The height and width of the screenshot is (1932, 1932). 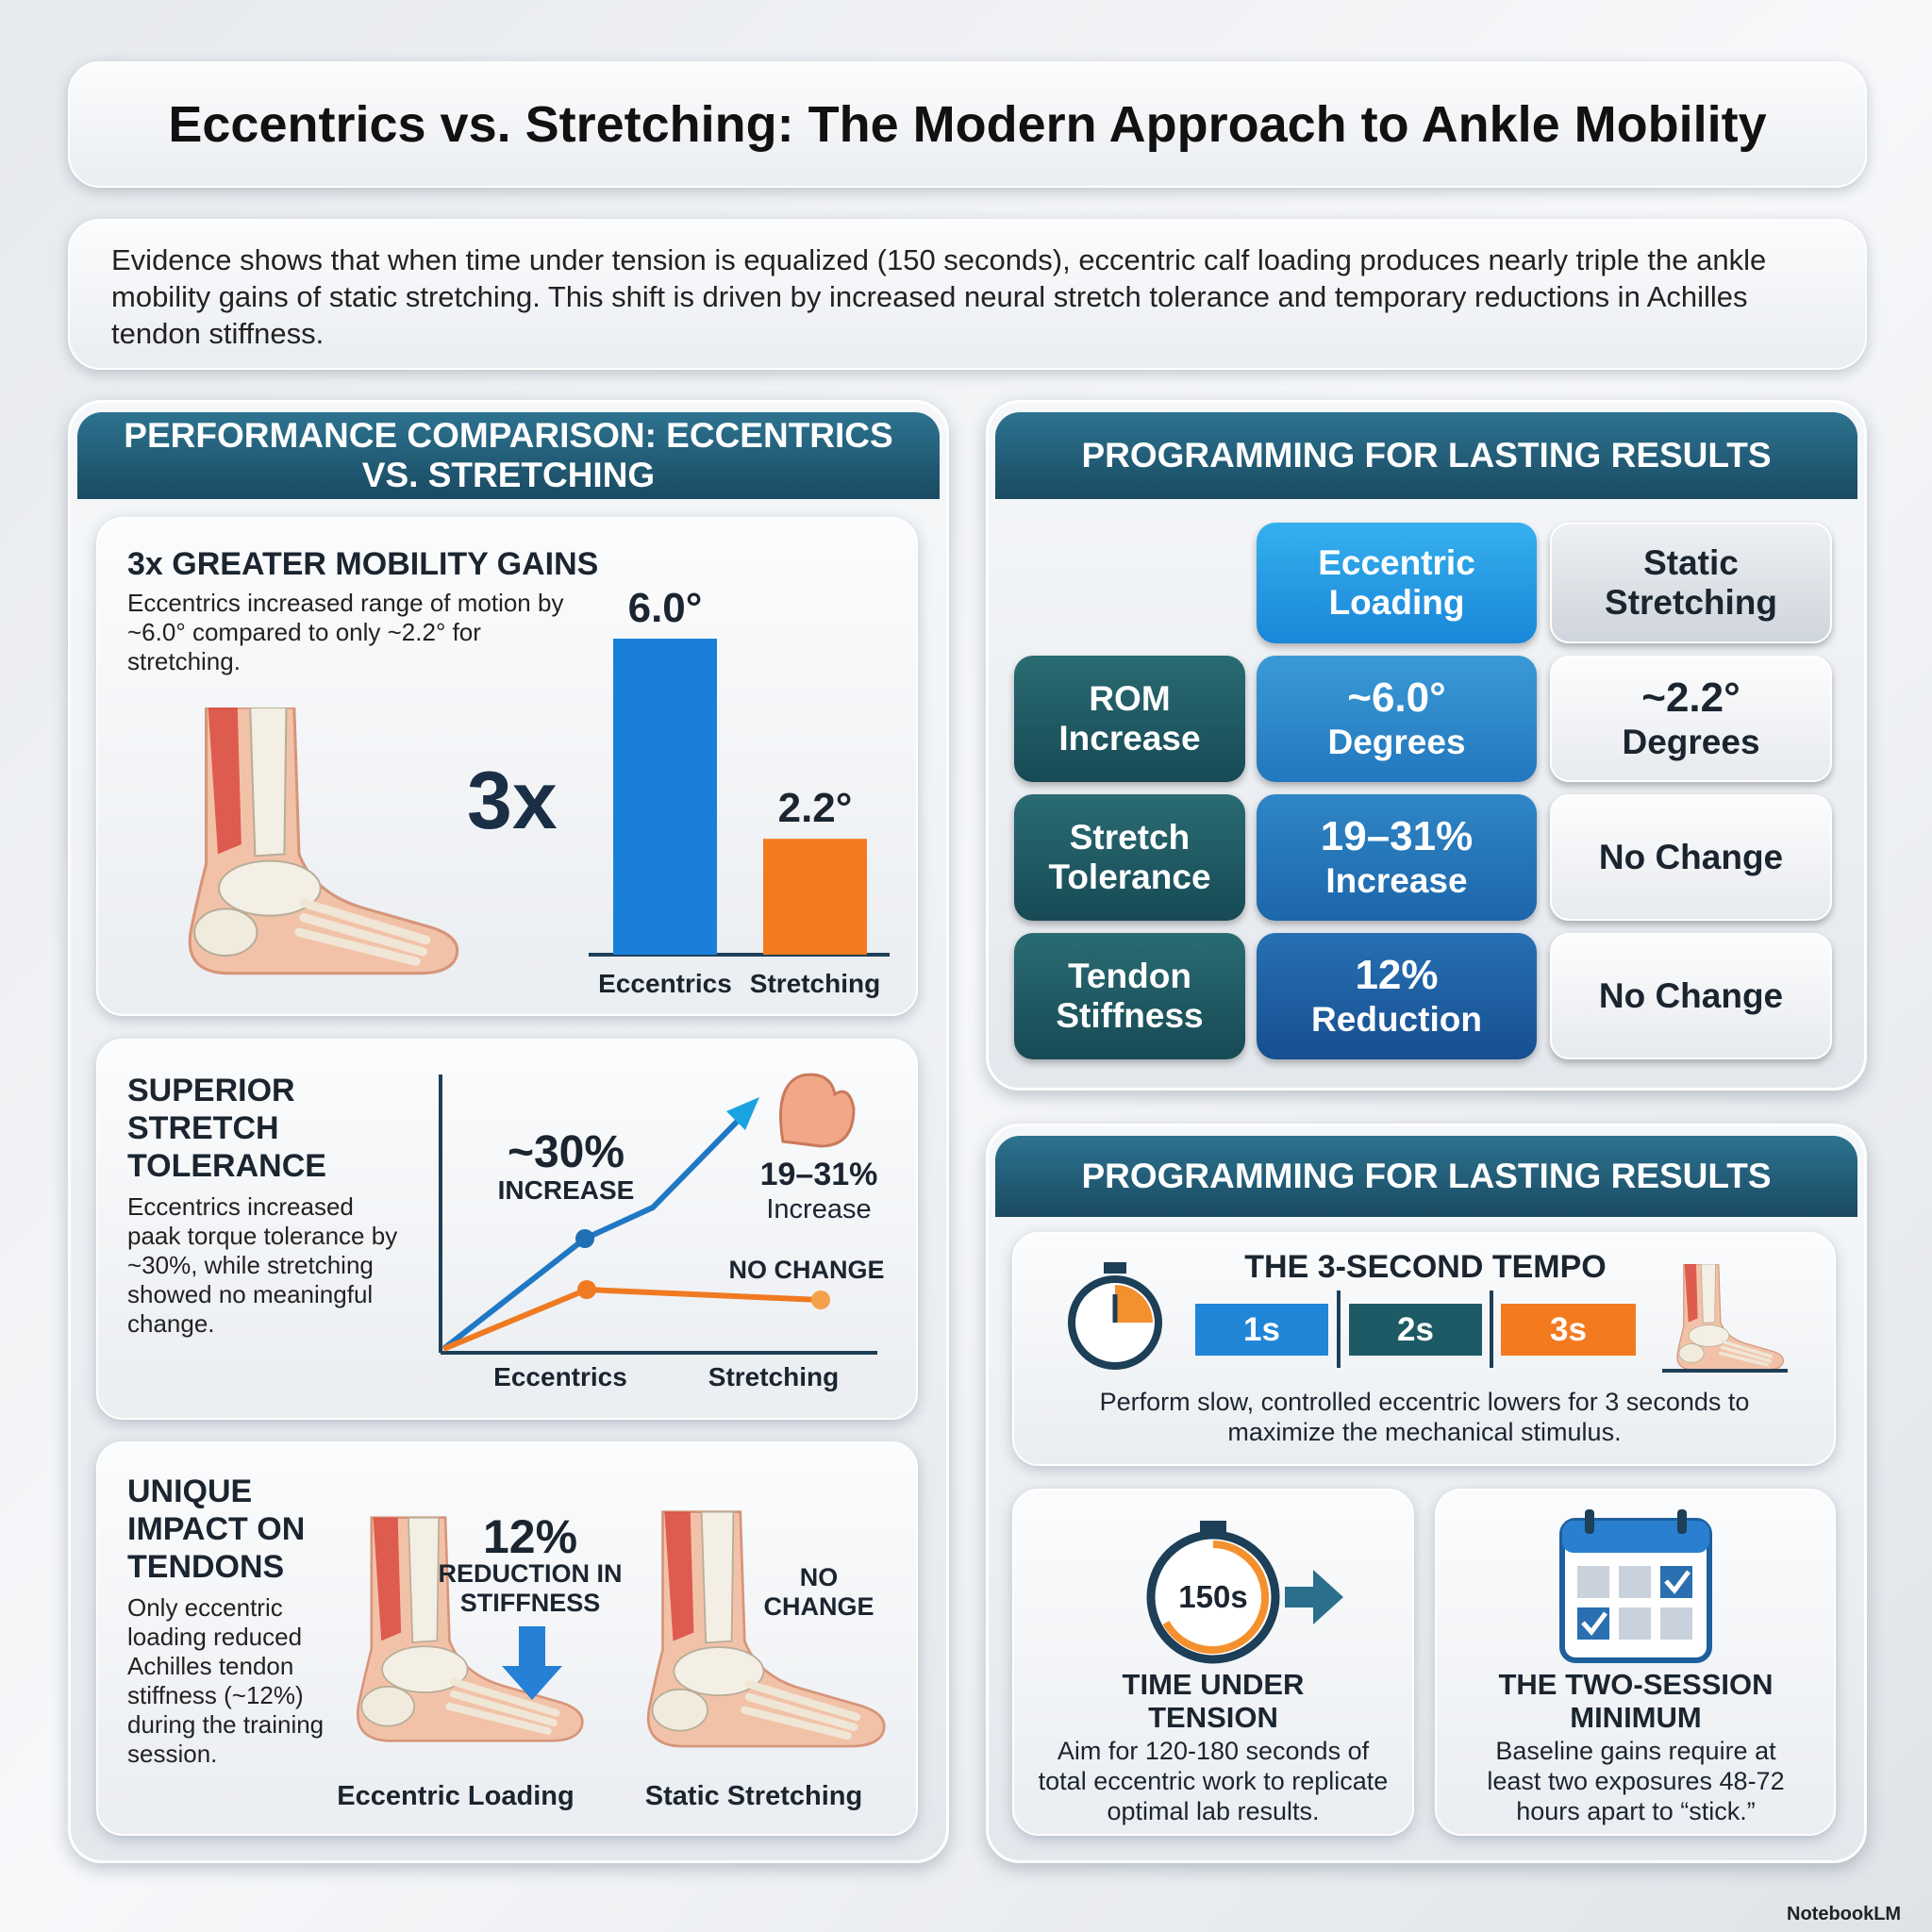 What do you see at coordinates (1636, 1701) in the screenshot?
I see `tip-title: THE TWO-SESSION MINIMUM` at bounding box center [1636, 1701].